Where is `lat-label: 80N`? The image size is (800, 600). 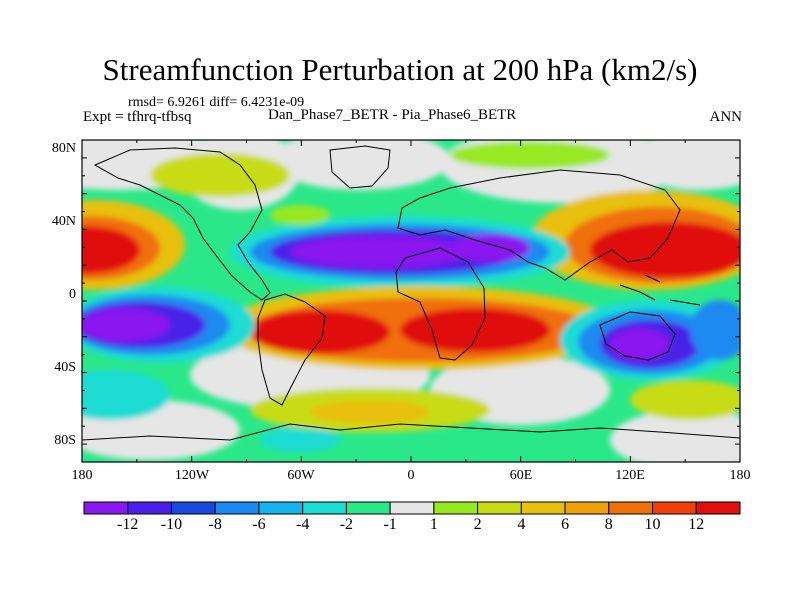
lat-label: 80N is located at coordinates (63, 148).